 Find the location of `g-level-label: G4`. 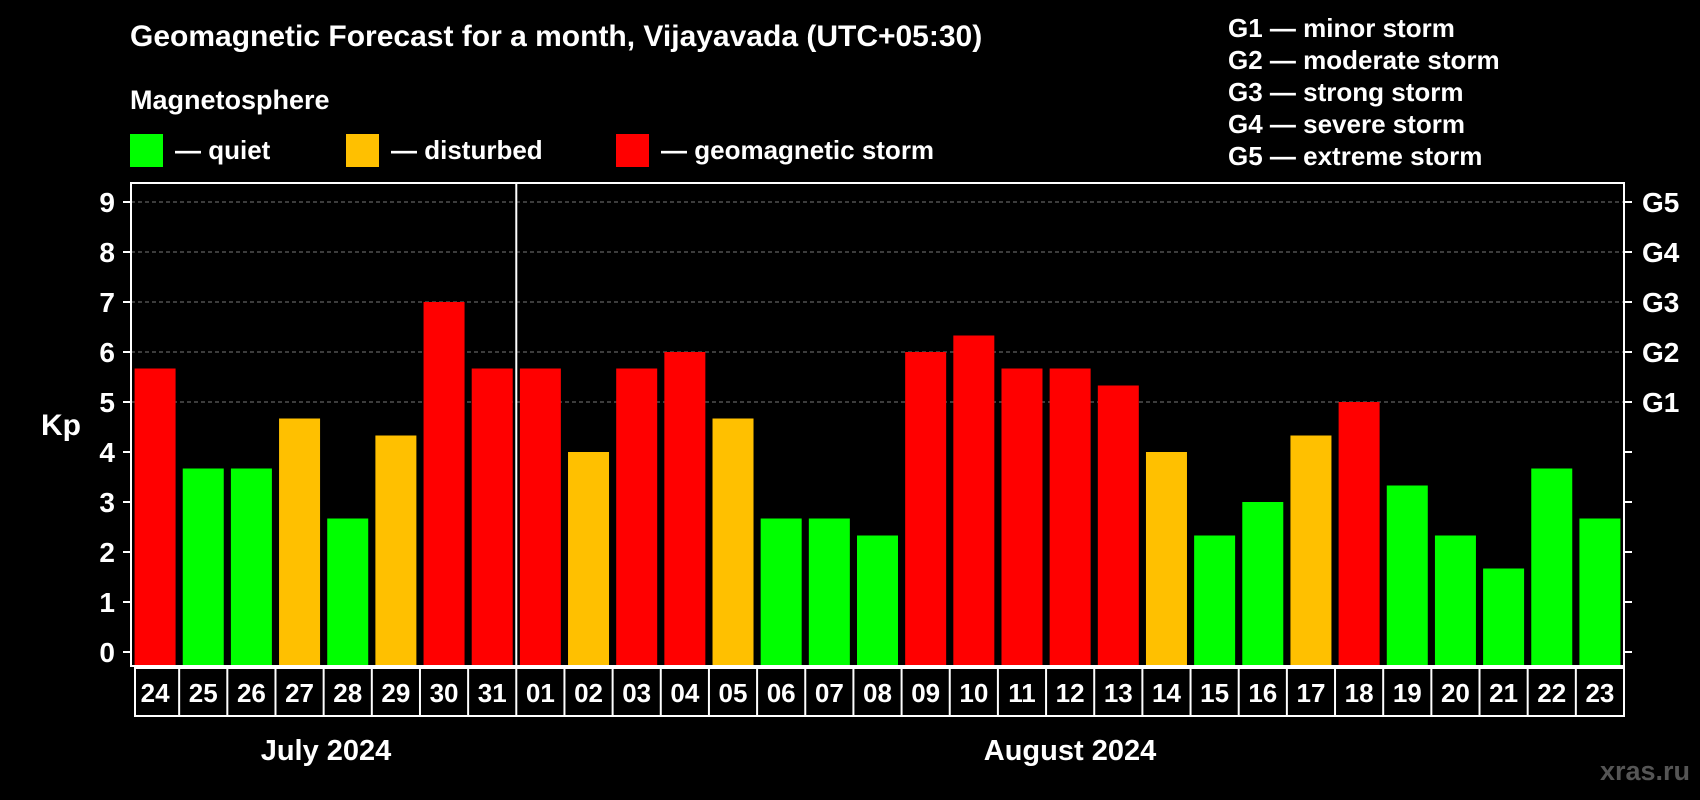

g-level-label: G4 is located at coordinates (1661, 252).